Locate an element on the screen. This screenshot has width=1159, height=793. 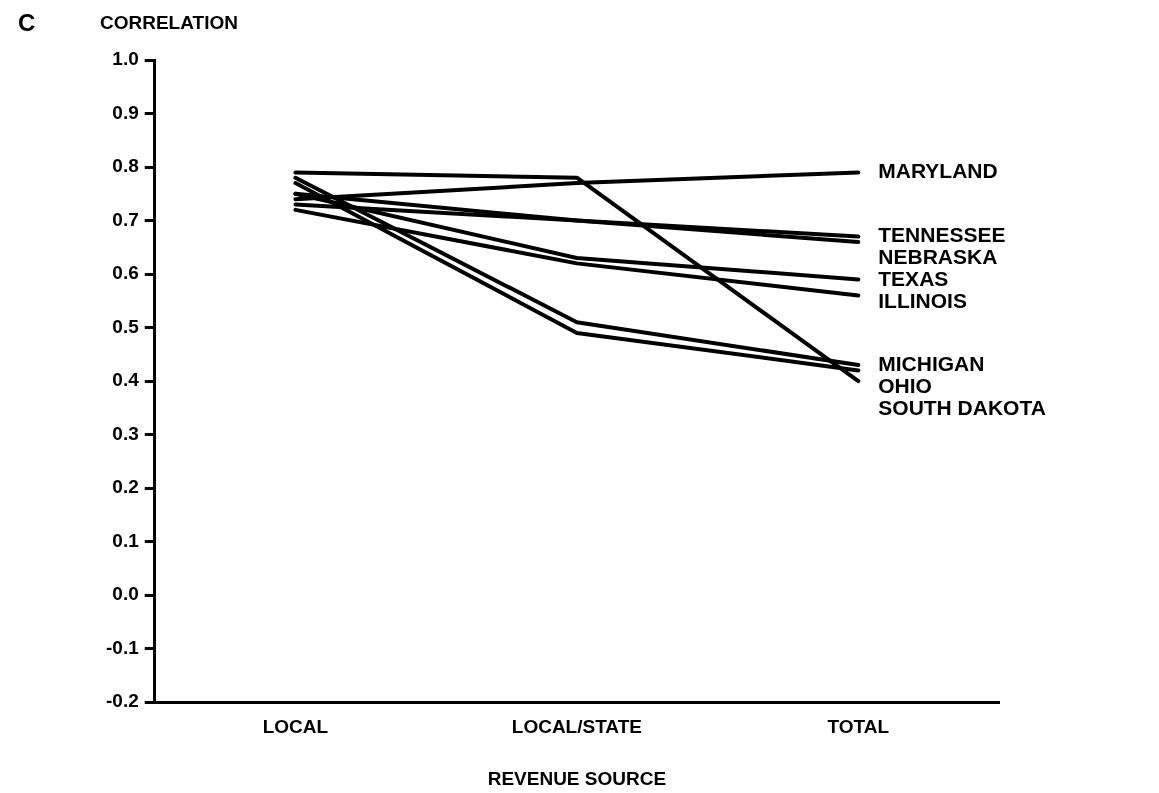
y-tick-label: 0.0 is located at coordinates (125, 594).